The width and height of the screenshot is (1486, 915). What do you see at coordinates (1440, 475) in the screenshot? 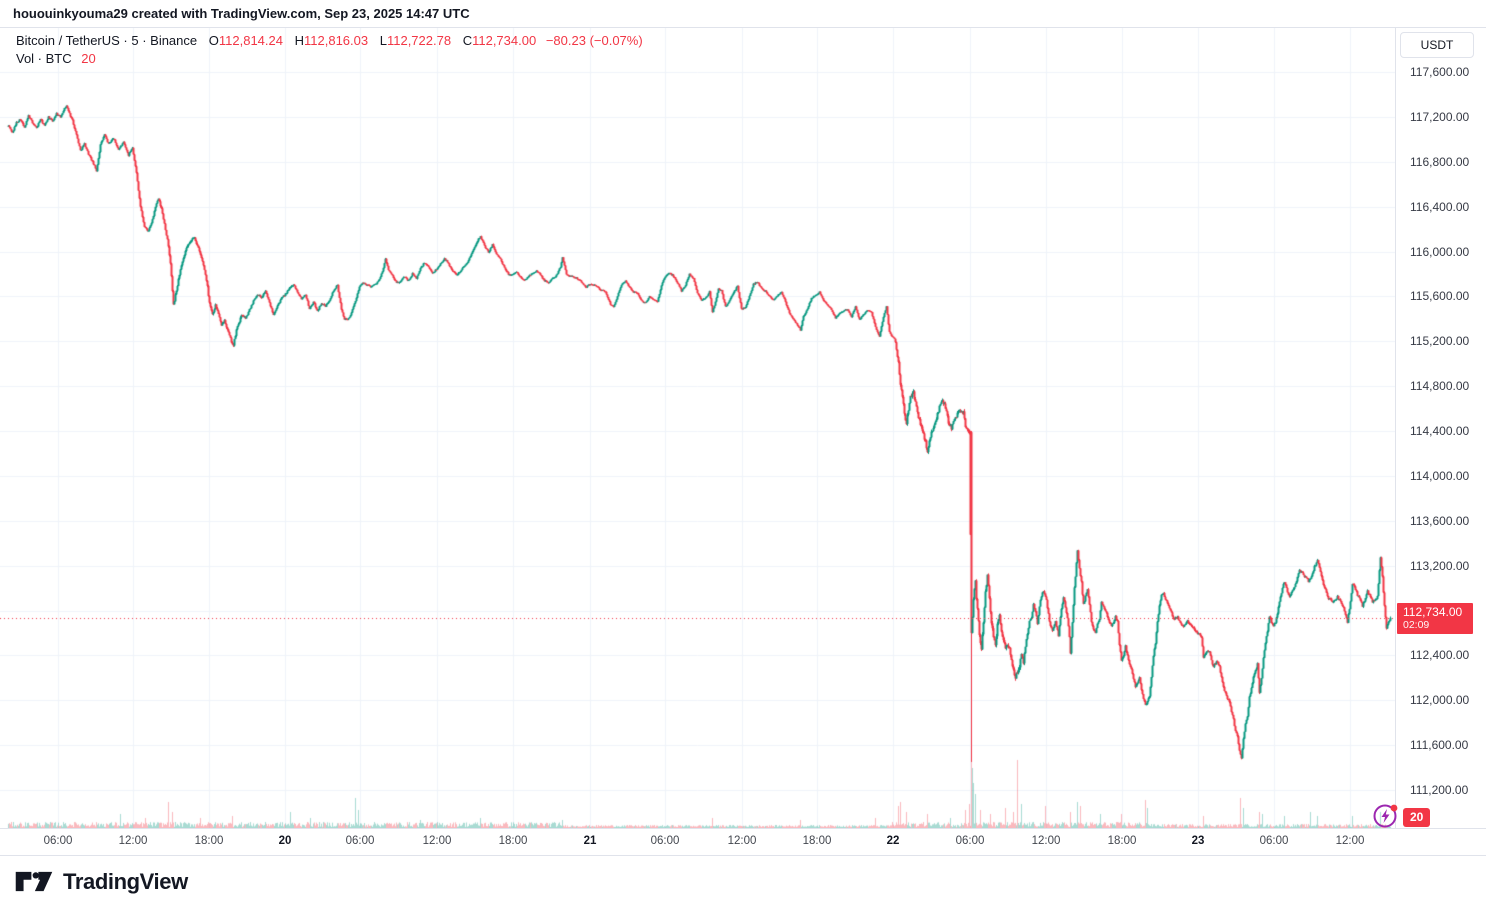
I see `price-axis-label: 114,000.00` at bounding box center [1440, 475].